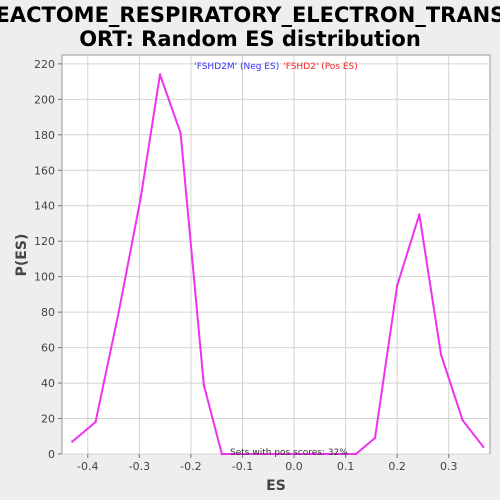  What do you see at coordinates (22, 255) in the screenshot?
I see `y-axis-label: P(ES)` at bounding box center [22, 255].